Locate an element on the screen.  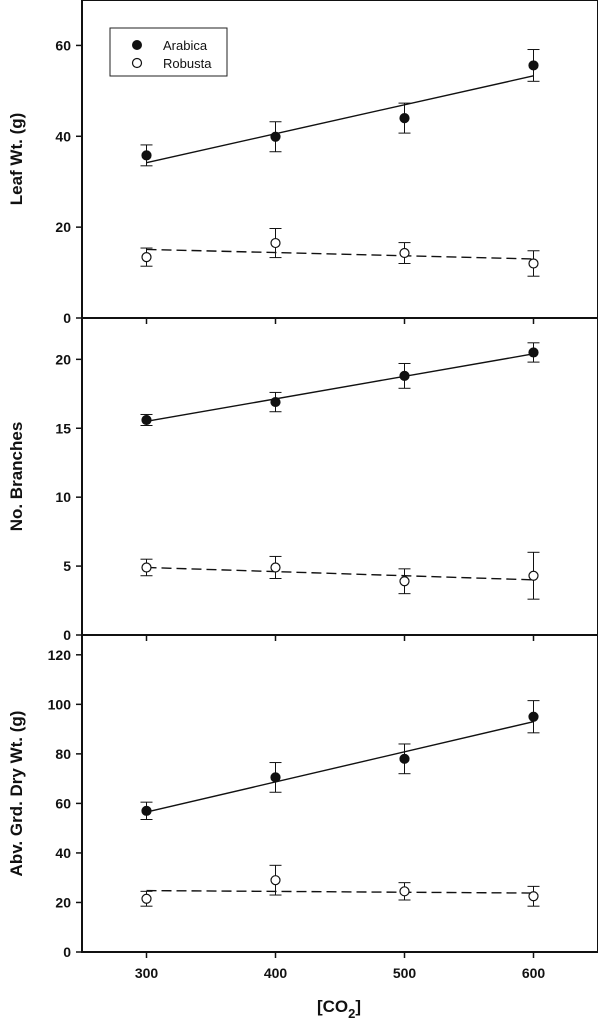
x-tick-label: 500 is located at coordinates (405, 973).